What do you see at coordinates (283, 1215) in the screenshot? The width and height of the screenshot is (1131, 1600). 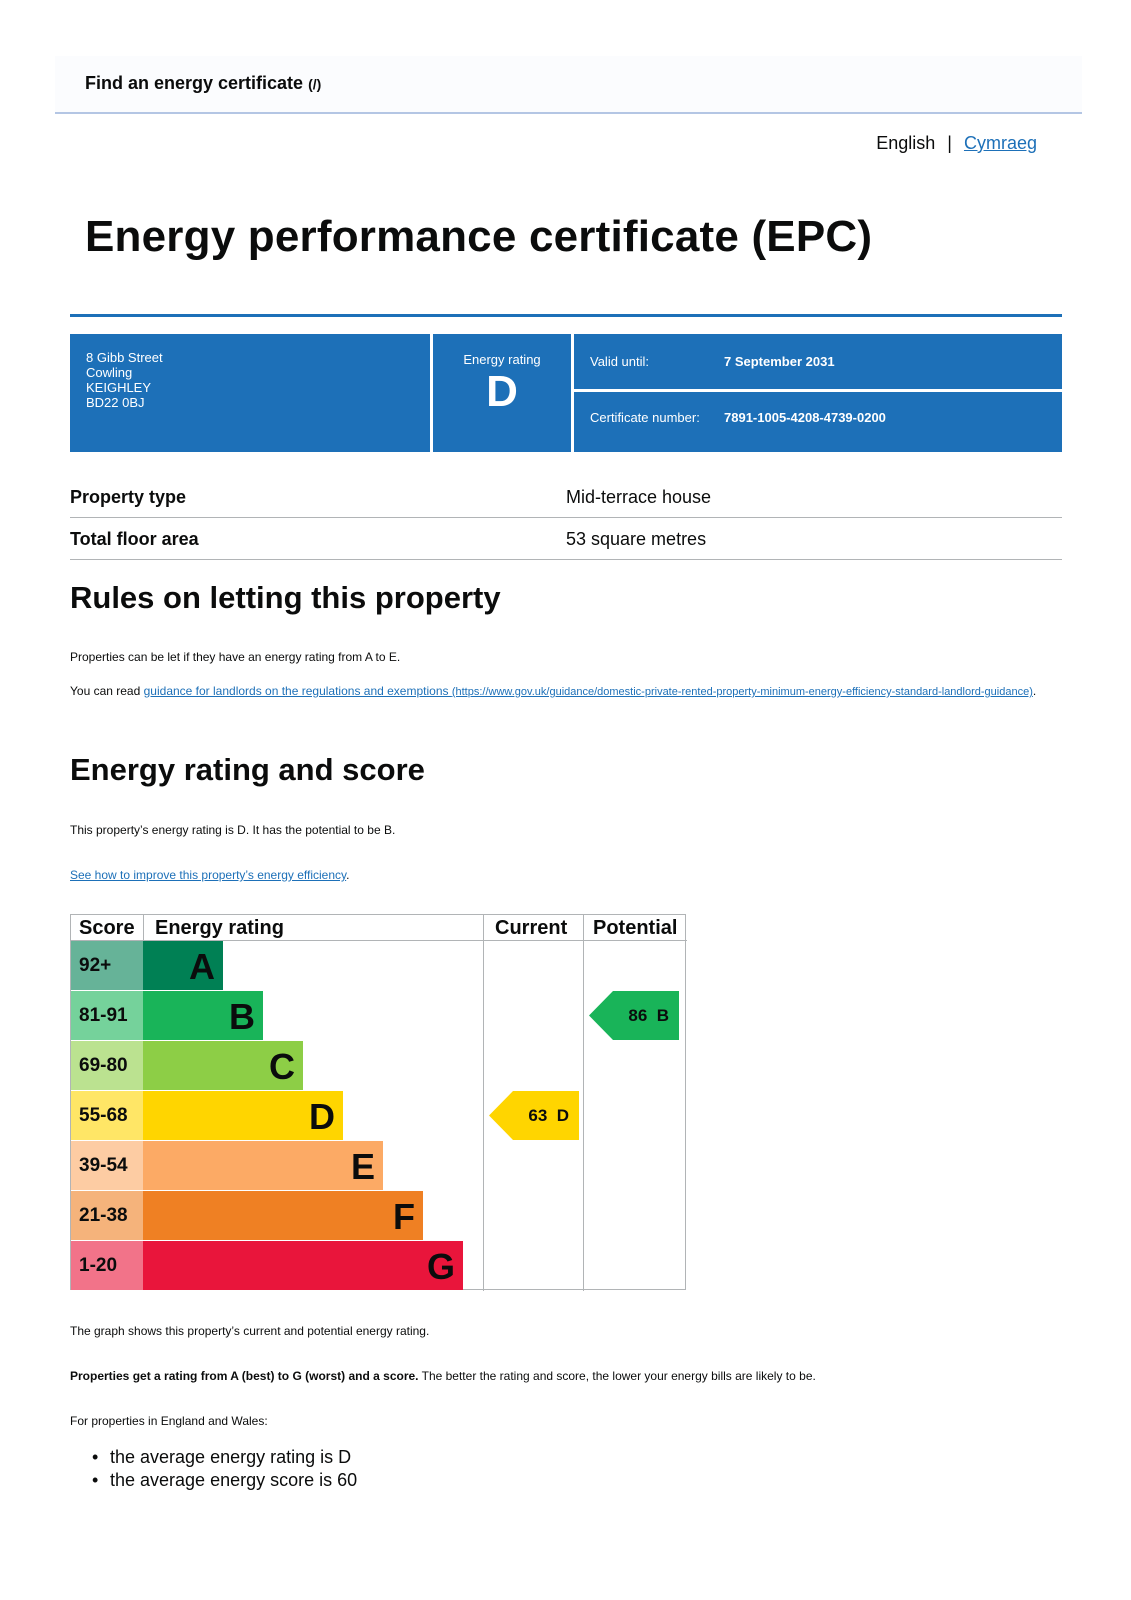 I see `band-bar: F` at bounding box center [283, 1215].